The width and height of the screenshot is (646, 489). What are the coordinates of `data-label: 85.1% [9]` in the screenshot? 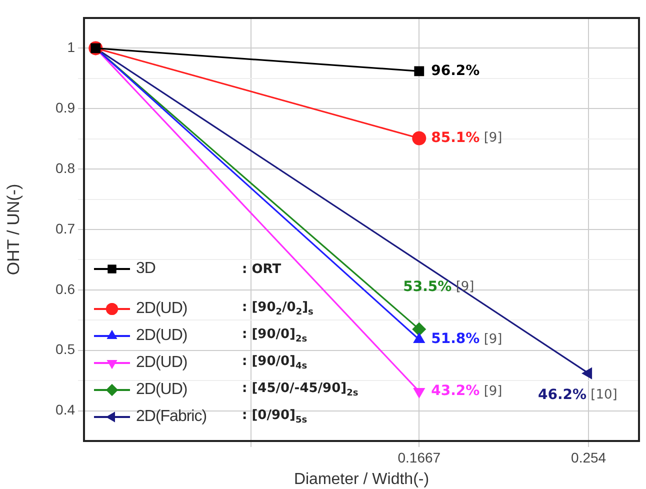 It's located at (466, 138).